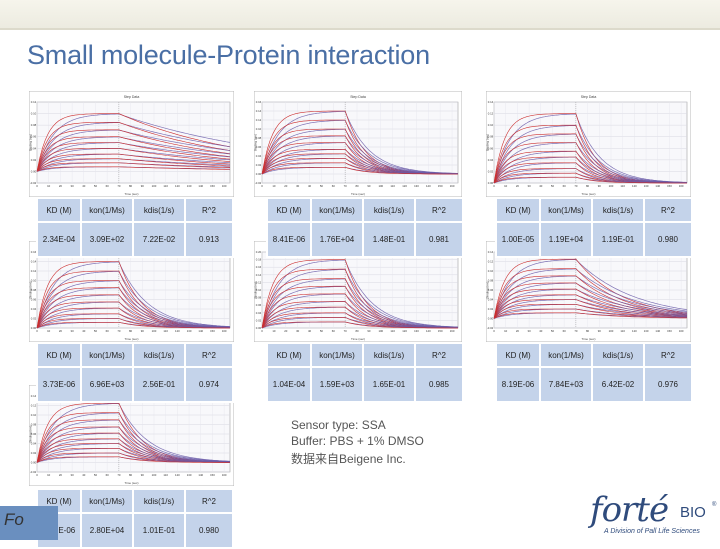 The height and width of the screenshot is (549, 720). Describe the element at coordinates (360, 29) in the screenshot. I see `top-rule` at that location.